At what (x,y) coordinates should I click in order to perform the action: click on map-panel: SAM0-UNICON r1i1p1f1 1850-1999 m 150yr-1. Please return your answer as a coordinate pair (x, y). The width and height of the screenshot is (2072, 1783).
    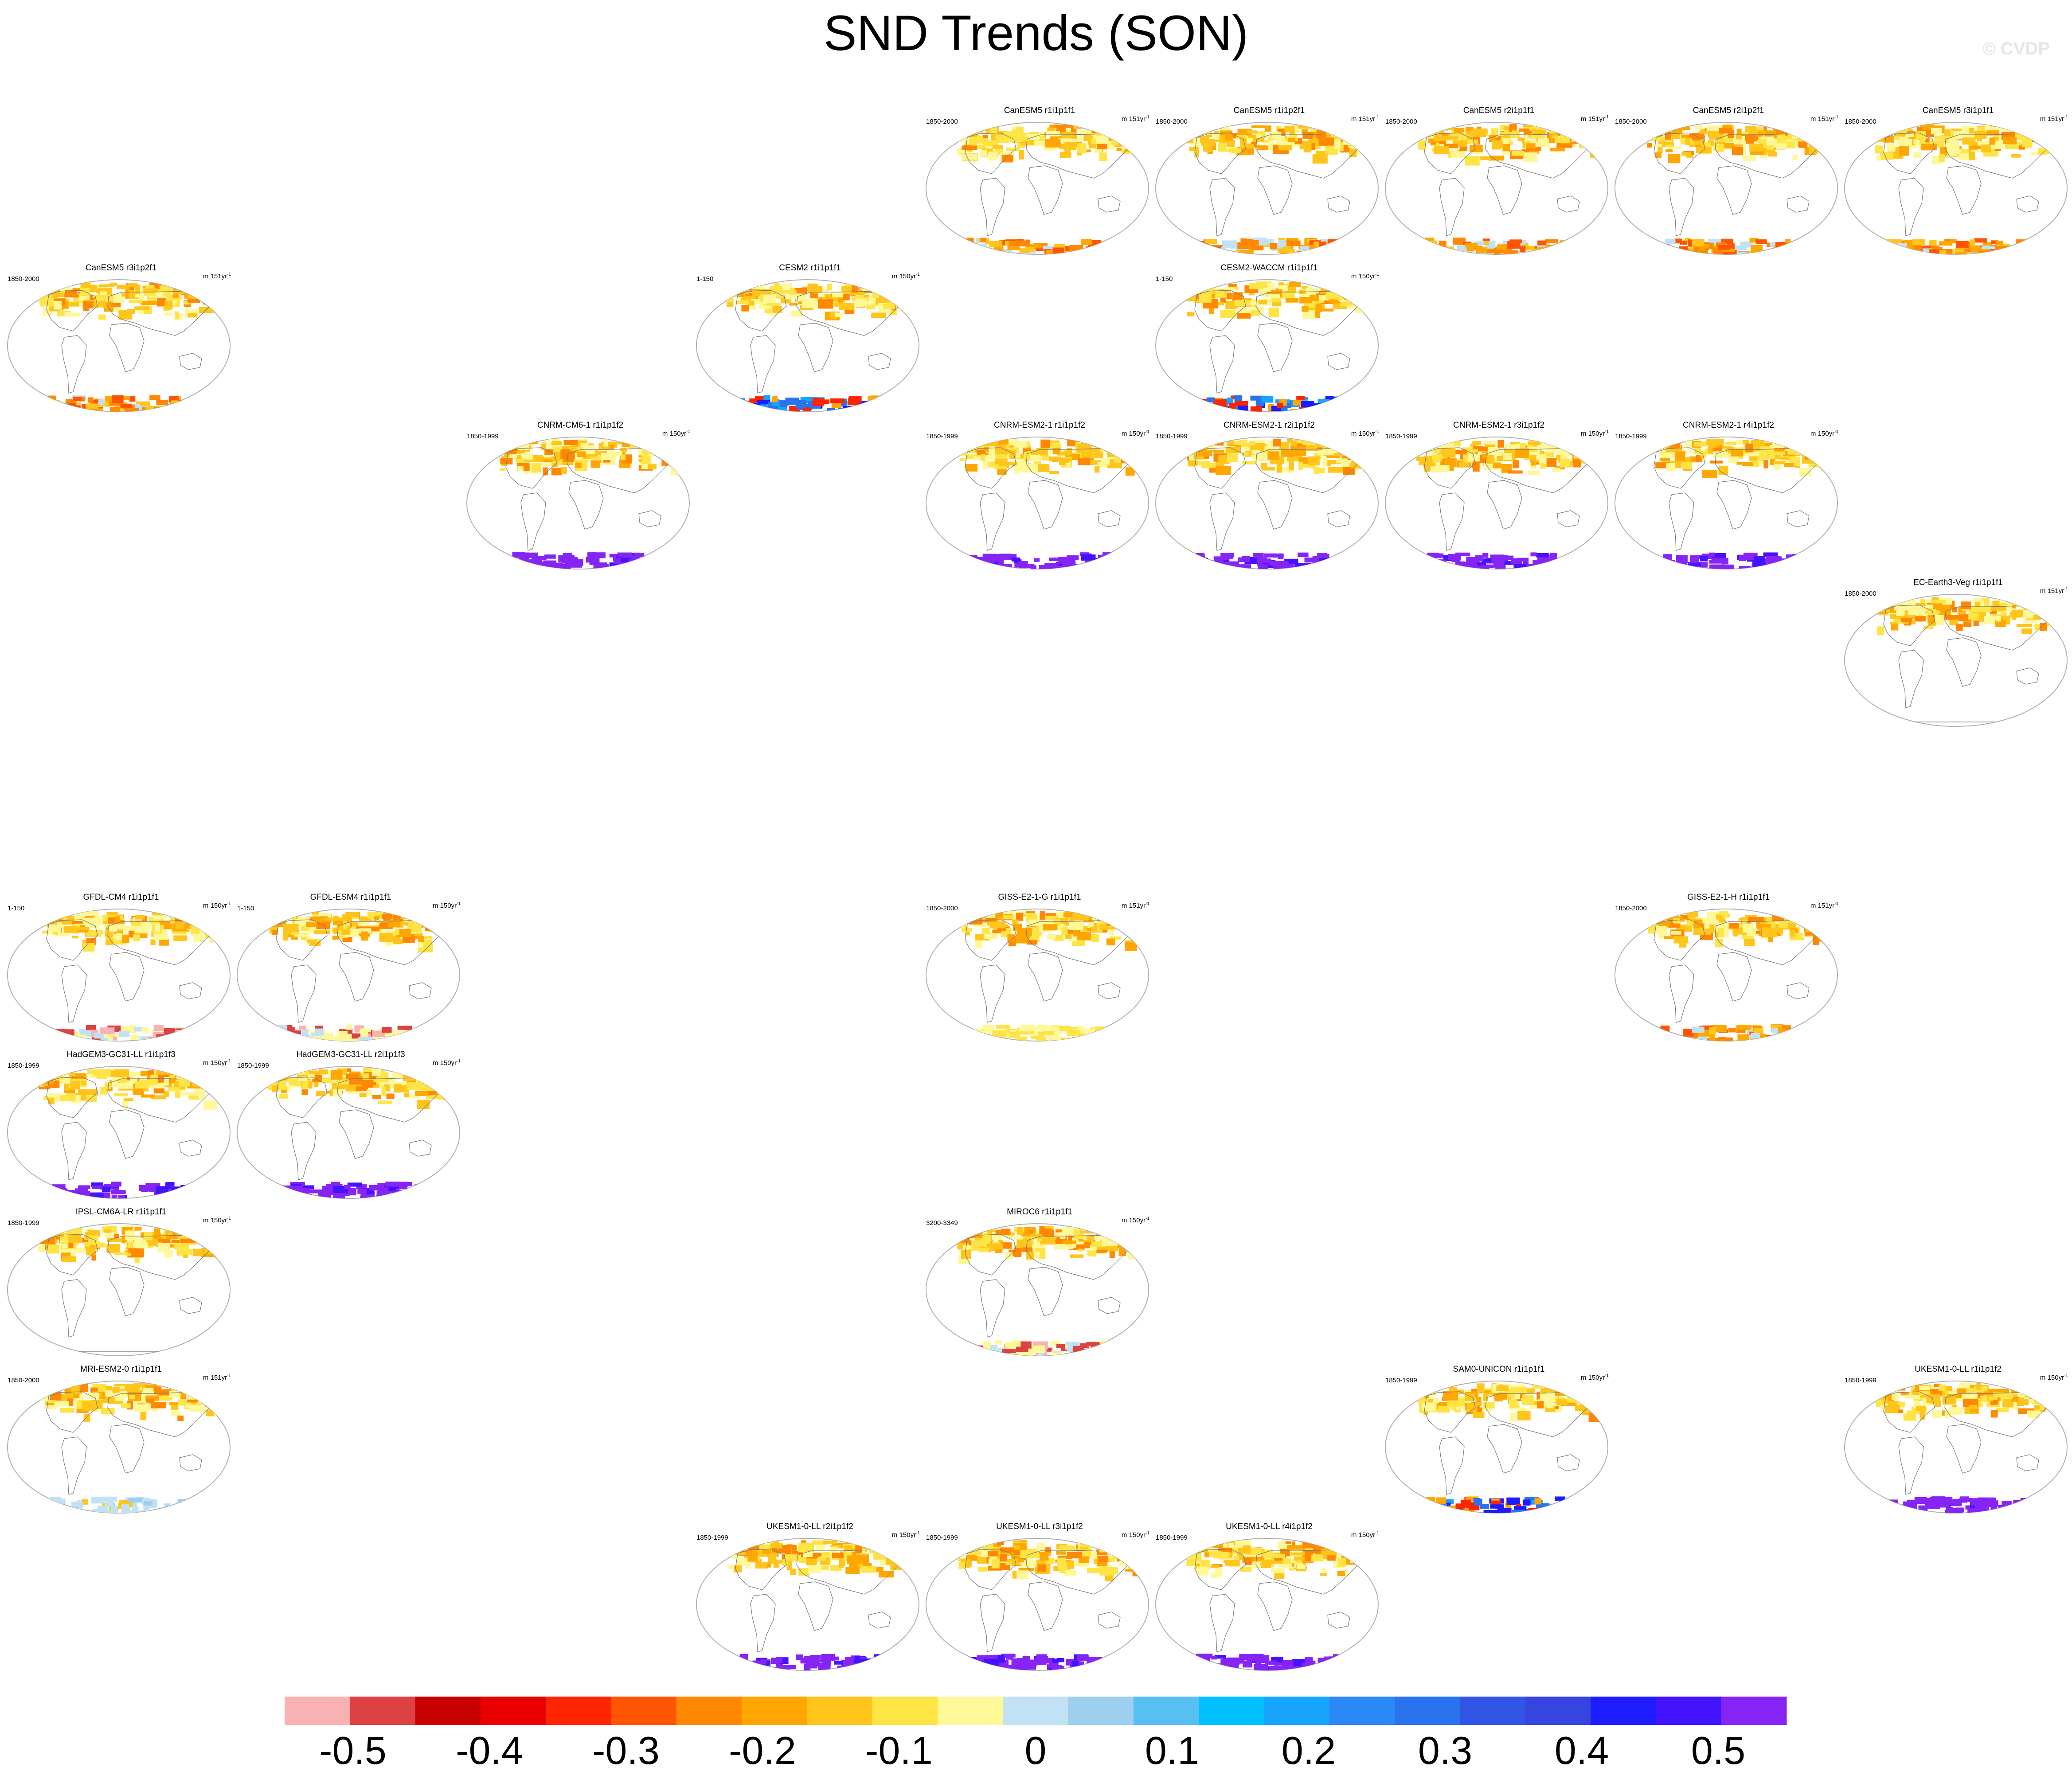
    Looking at the image, I should click on (1498, 1442).